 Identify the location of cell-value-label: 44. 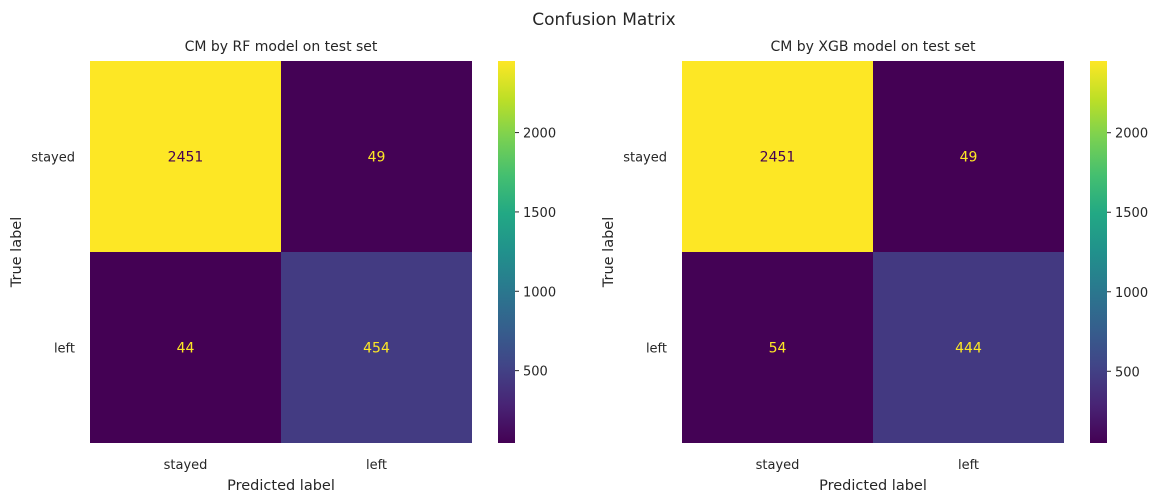
(186, 349).